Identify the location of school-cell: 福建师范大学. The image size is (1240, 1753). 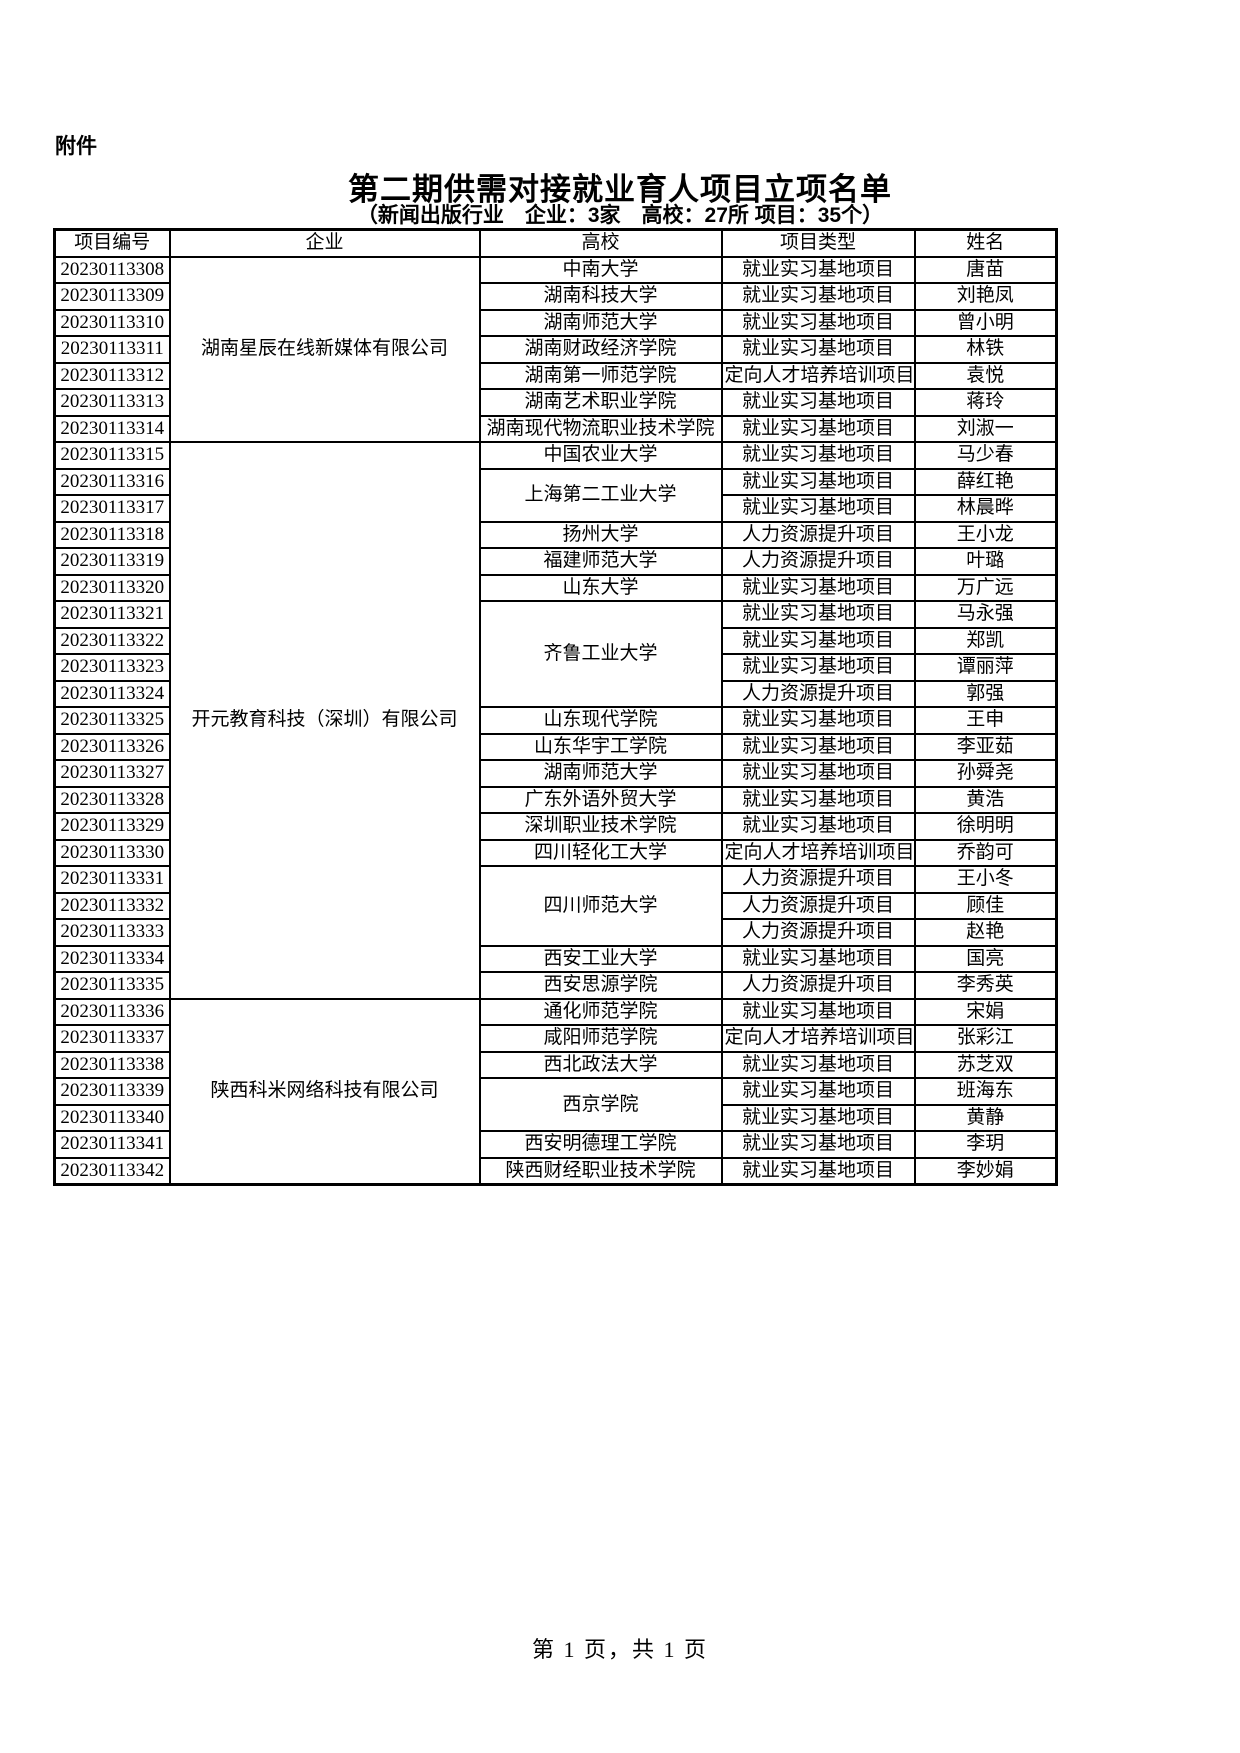
(600, 561).